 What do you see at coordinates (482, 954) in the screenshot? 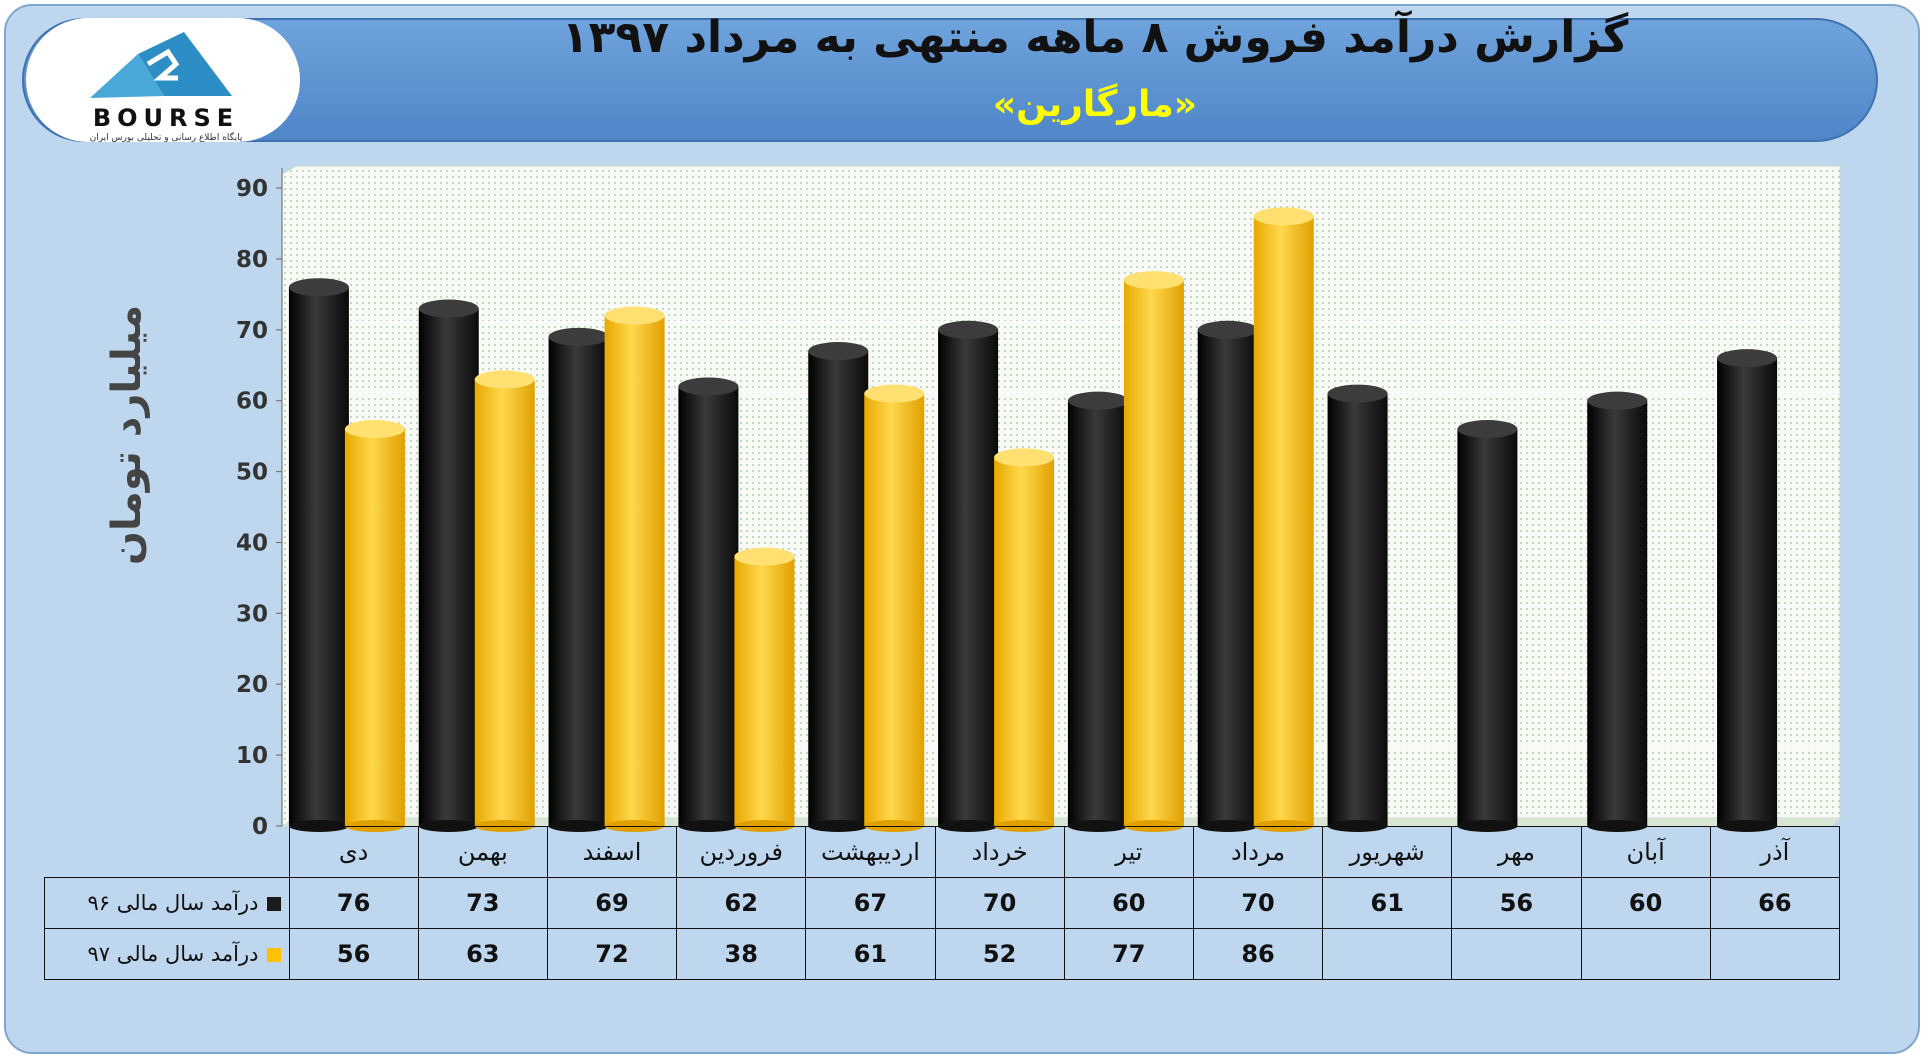
I see `data-value: 63` at bounding box center [482, 954].